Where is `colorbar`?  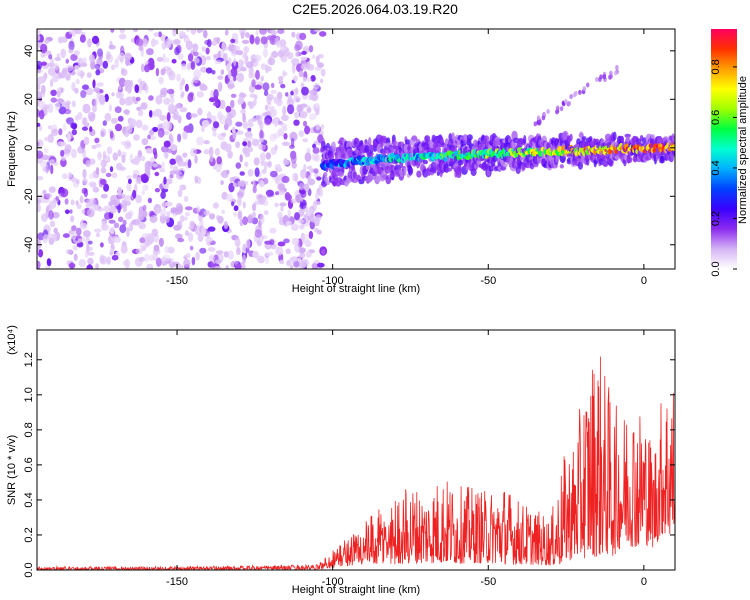 colorbar is located at coordinates (724, 149).